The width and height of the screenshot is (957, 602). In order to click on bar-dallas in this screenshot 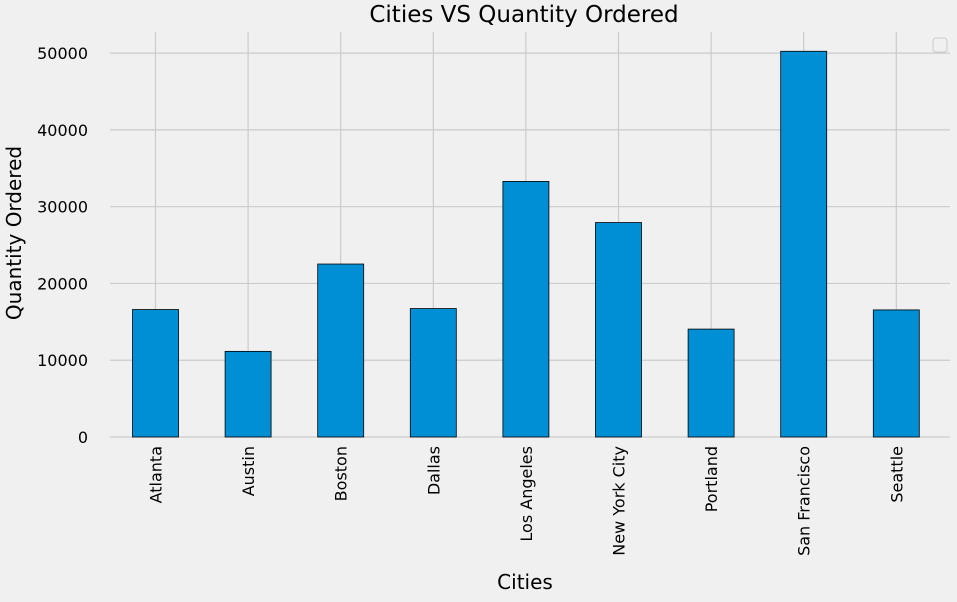, I will do `click(433, 373)`.